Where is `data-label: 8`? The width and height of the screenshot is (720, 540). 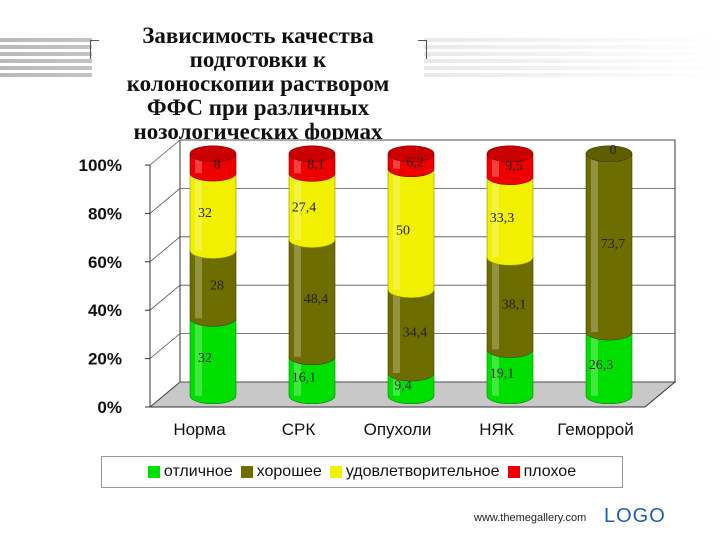 data-label: 8 is located at coordinates (217, 164).